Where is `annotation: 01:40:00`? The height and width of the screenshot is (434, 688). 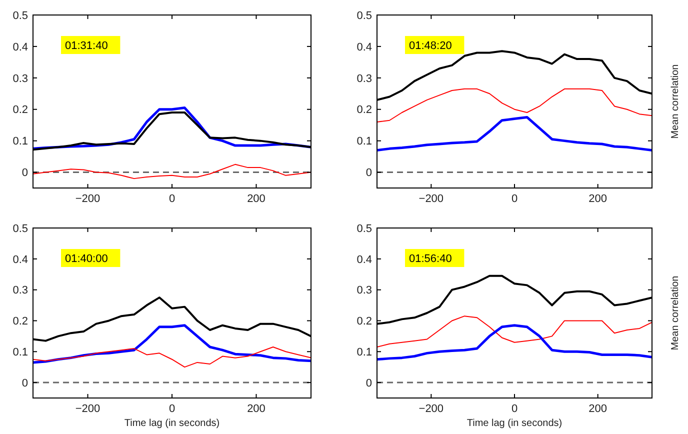 annotation: 01:40:00 is located at coordinates (86, 259).